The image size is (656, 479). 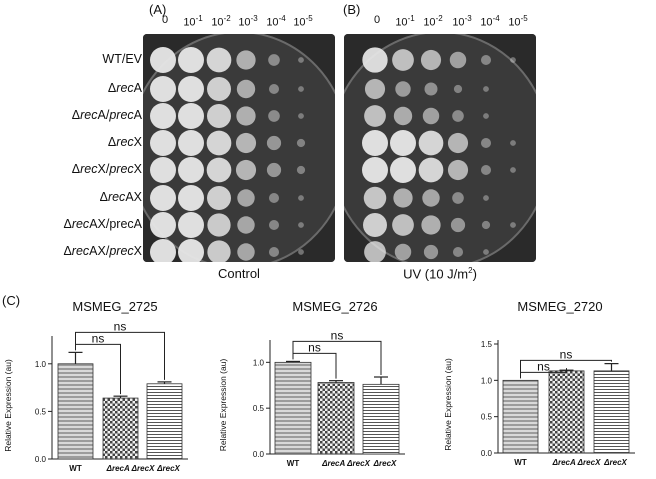 I want to click on y-tick-label: 1.5, so click(x=487, y=344).